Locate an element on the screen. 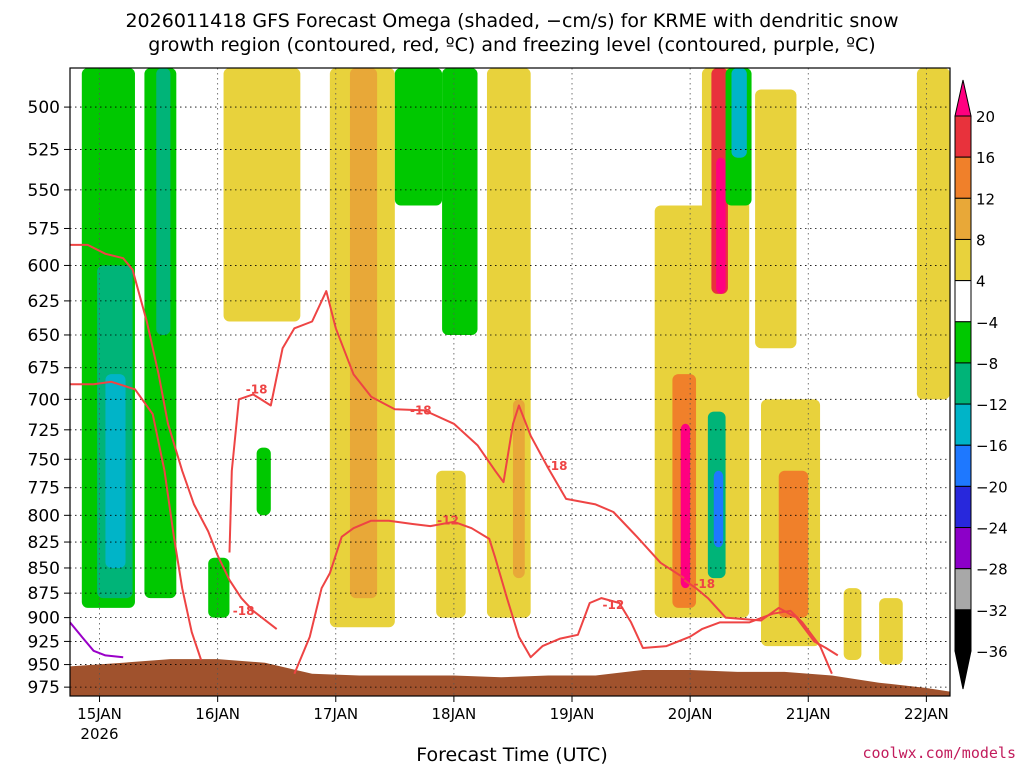 The height and width of the screenshot is (768, 1024). colorbar-label-12: −32 is located at coordinates (992, 611).